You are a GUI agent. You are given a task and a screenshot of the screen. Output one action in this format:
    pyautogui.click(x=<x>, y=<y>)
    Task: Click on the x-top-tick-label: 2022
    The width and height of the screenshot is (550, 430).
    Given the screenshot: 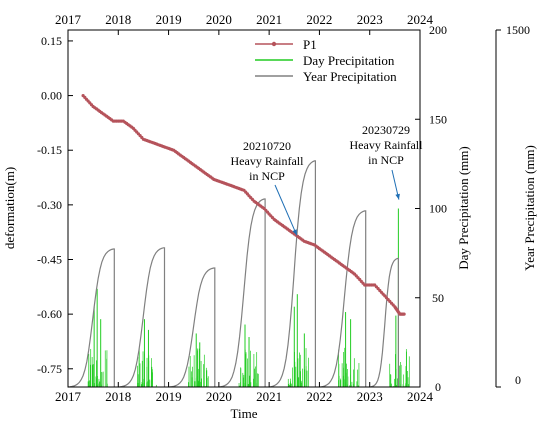 What is the action you would take?
    pyautogui.click(x=319, y=19)
    